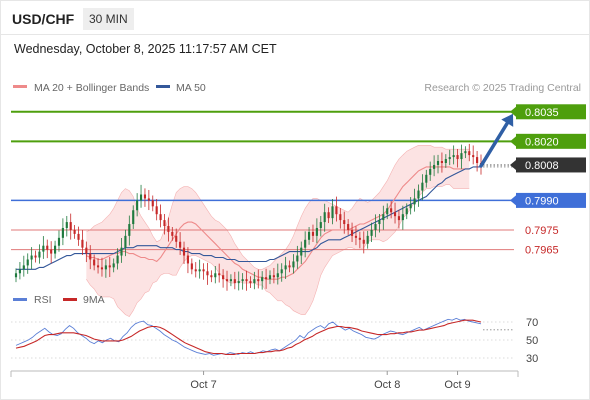 The width and height of the screenshot is (590, 400). Describe the element at coordinates (163, 86) in the screenshot. I see `legend-swatch-ma50` at that location.